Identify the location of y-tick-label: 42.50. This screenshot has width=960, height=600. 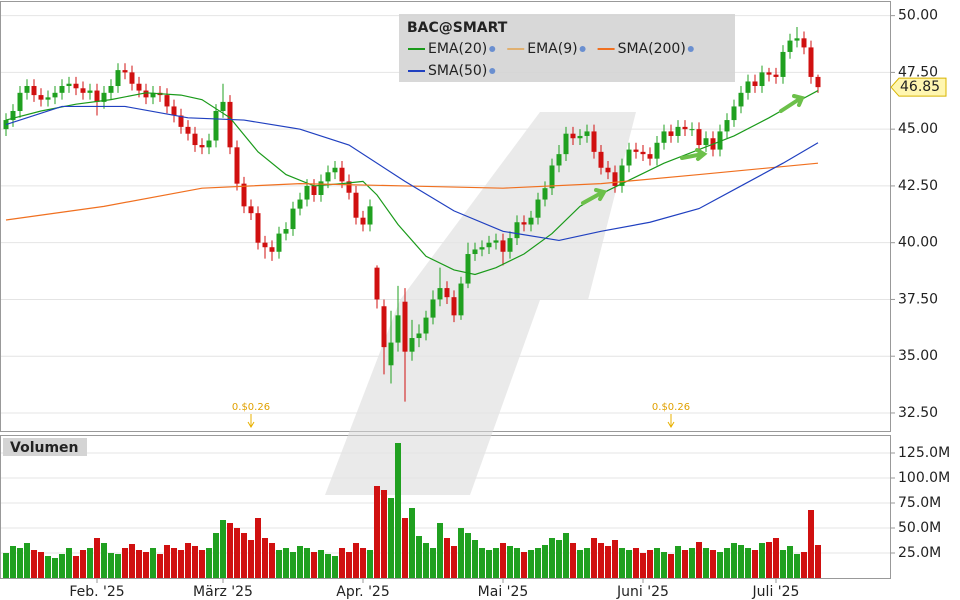
(918, 186).